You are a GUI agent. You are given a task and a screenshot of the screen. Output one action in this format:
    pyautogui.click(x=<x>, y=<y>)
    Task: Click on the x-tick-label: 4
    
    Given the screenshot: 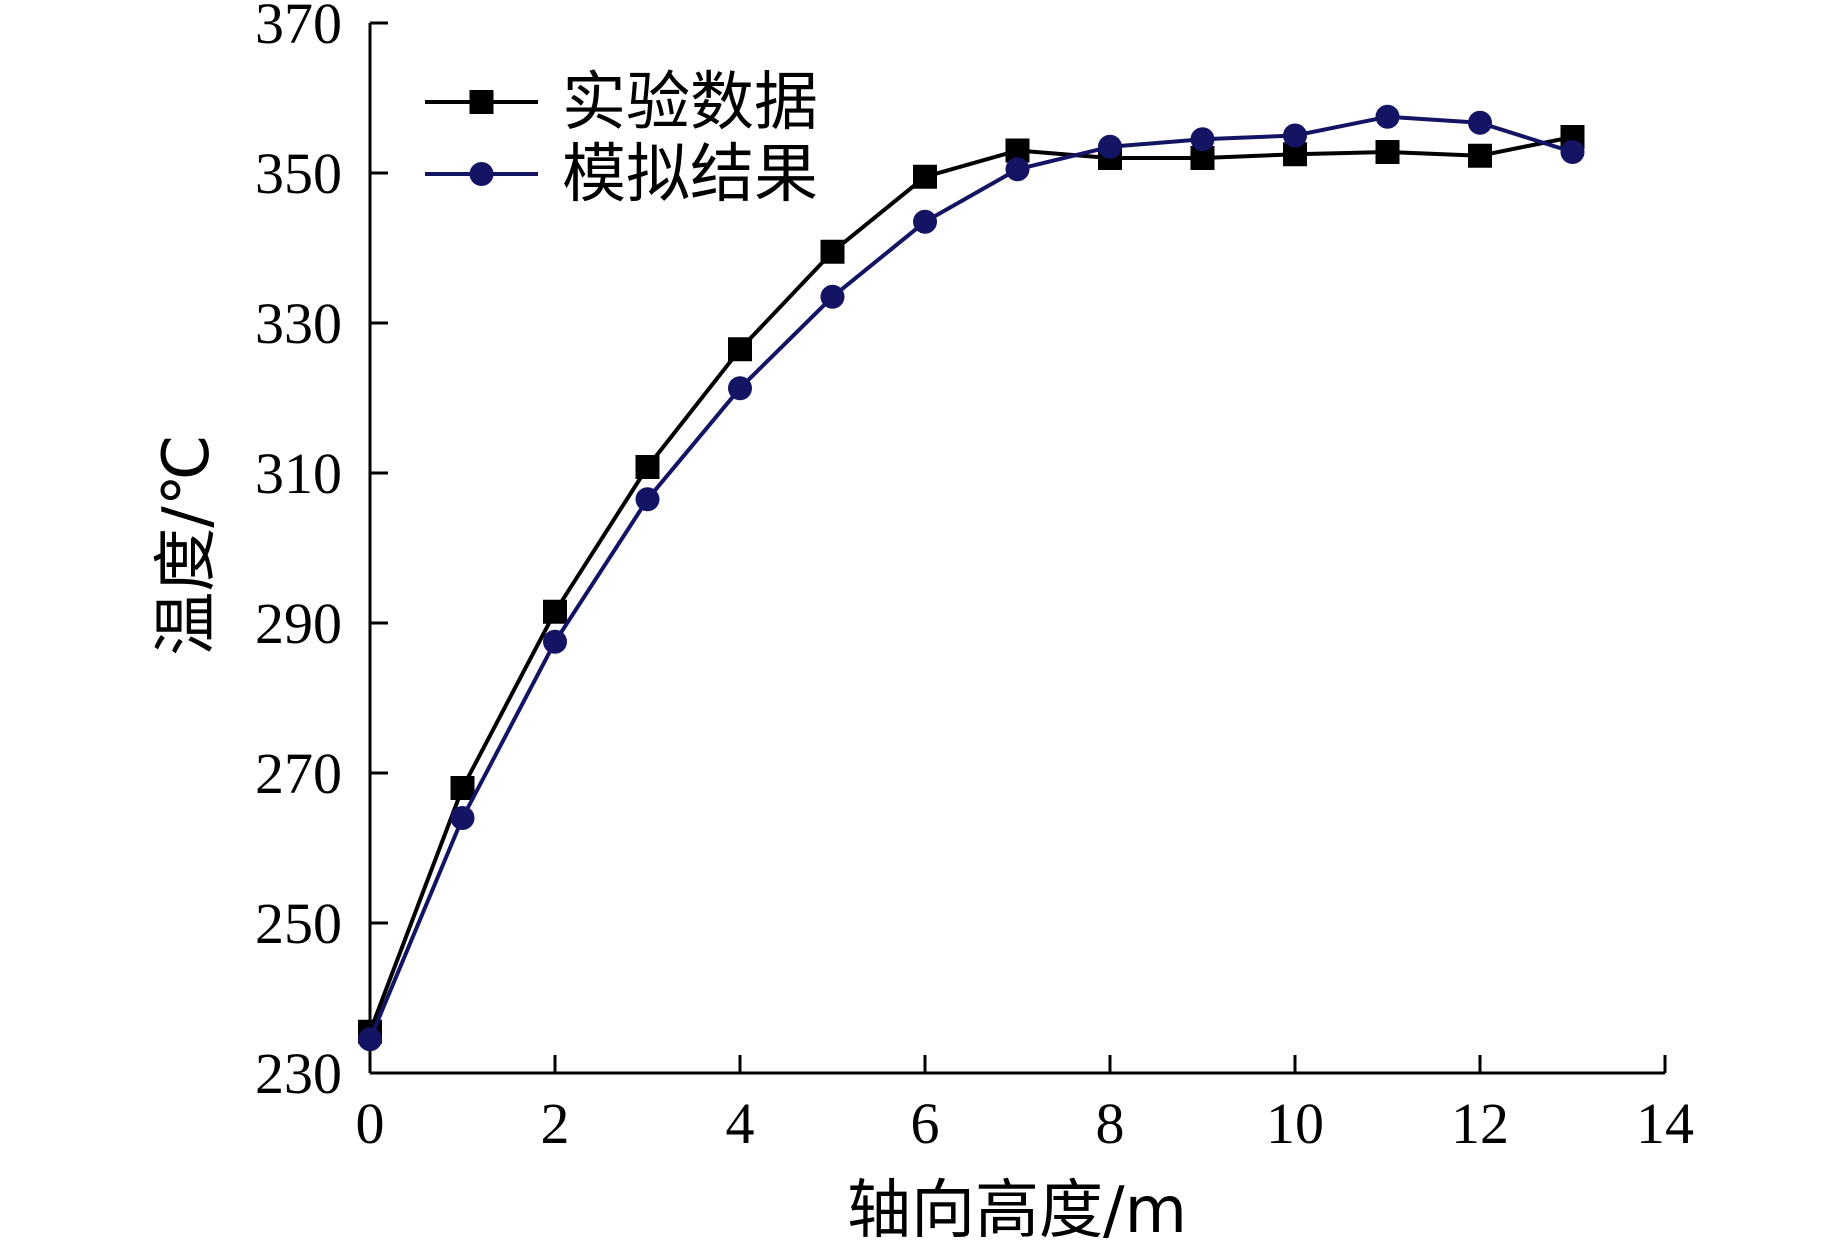 What is the action you would take?
    pyautogui.click(x=740, y=1123)
    